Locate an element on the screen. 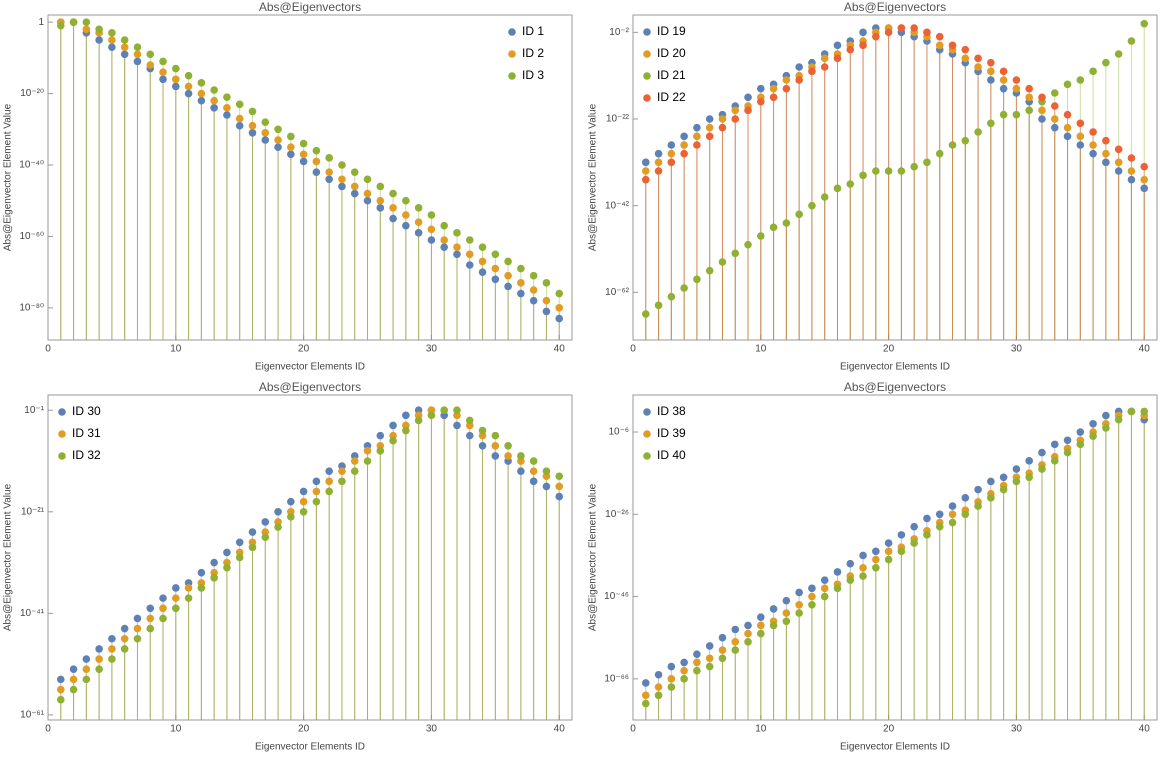 The width and height of the screenshot is (1161, 758). x-tick-label: 0 is located at coordinates (633, 729).